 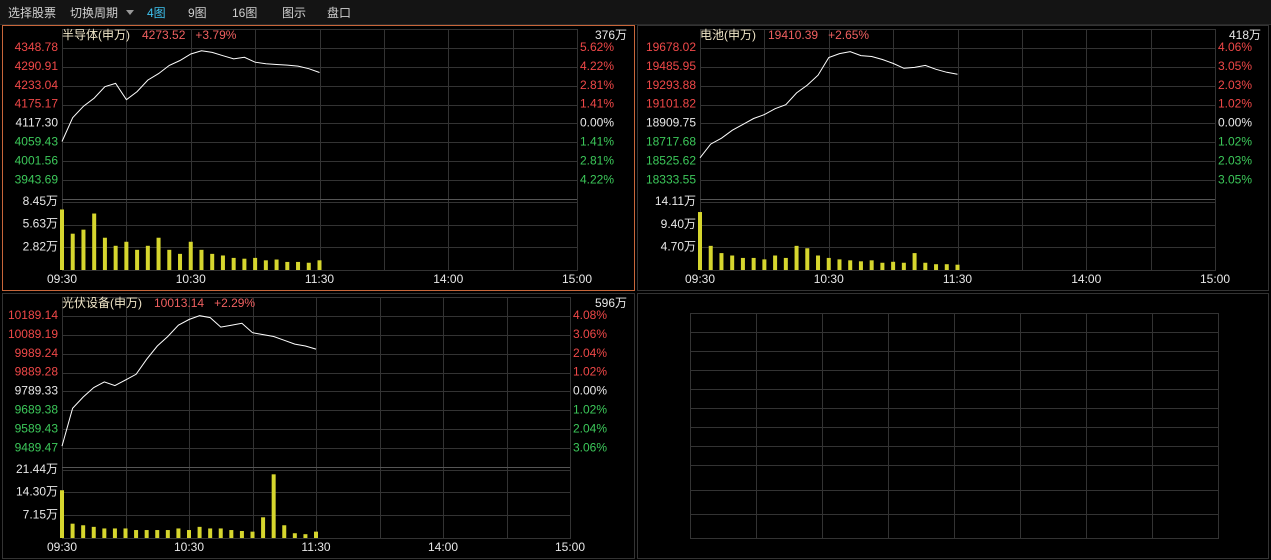 I want to click on change: +3.79%, so click(x=215, y=35).